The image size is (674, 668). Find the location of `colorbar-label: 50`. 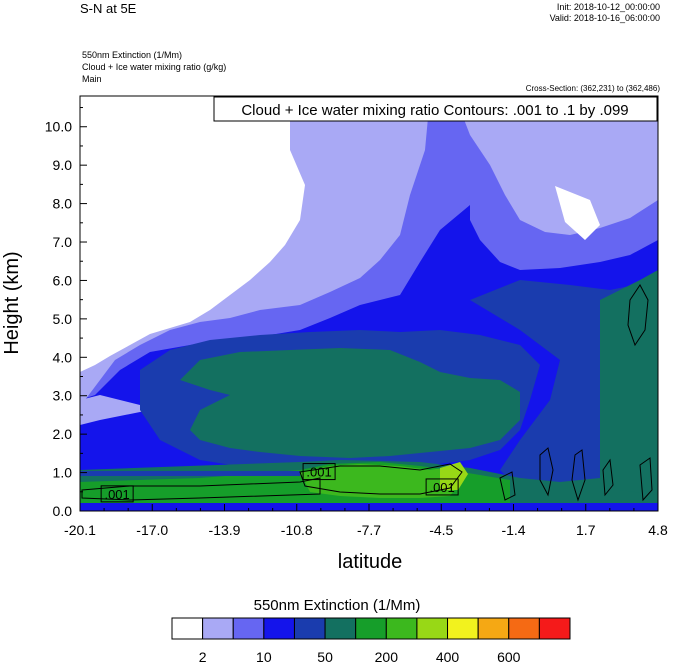

colorbar-label: 50 is located at coordinates (325, 657).